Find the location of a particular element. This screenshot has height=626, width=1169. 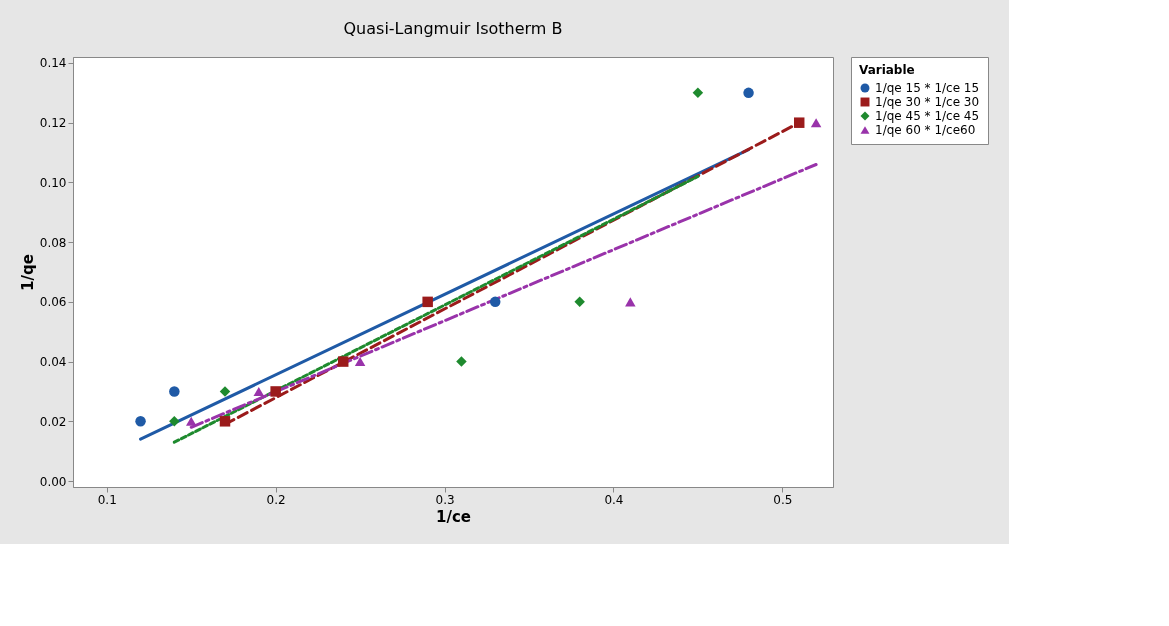

x-tick-label: 0.1 is located at coordinates (107, 499).